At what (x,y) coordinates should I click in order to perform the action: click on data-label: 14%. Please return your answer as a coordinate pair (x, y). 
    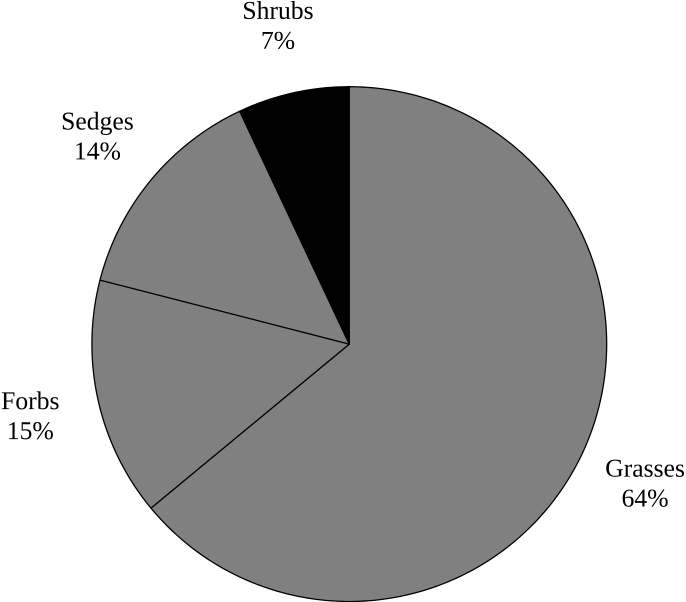
    Looking at the image, I should click on (98, 151).